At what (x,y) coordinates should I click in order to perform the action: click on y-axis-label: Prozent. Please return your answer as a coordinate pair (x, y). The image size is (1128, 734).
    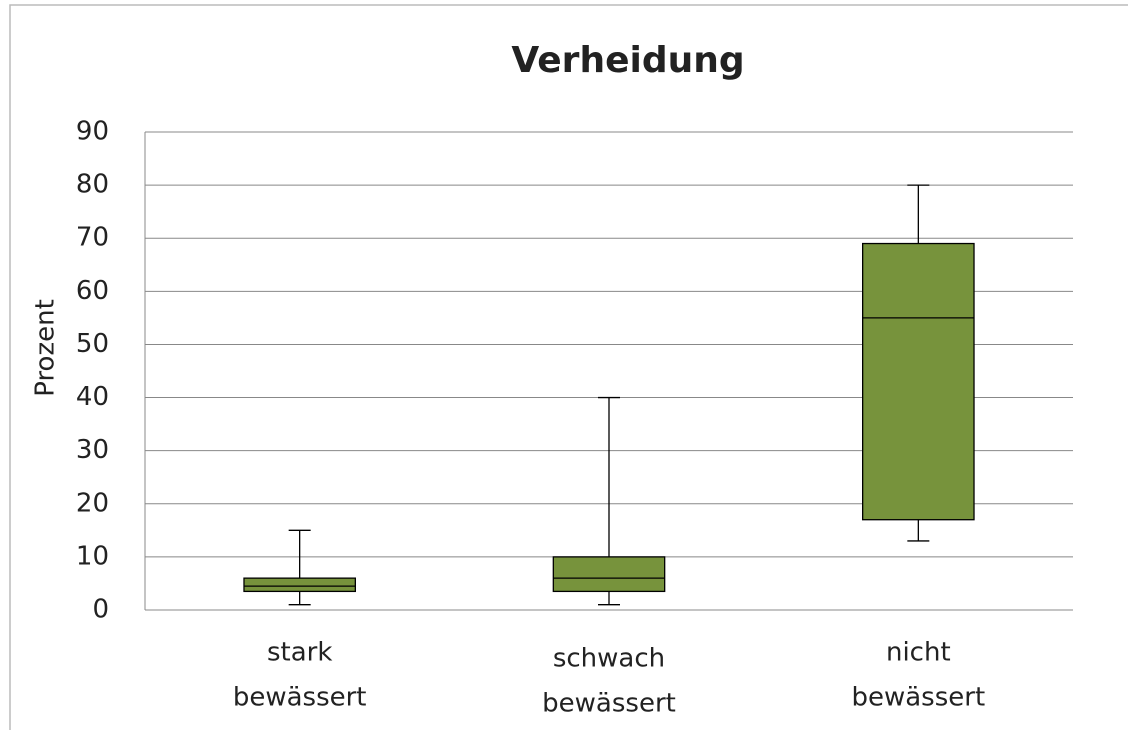
    Looking at the image, I should click on (46, 348).